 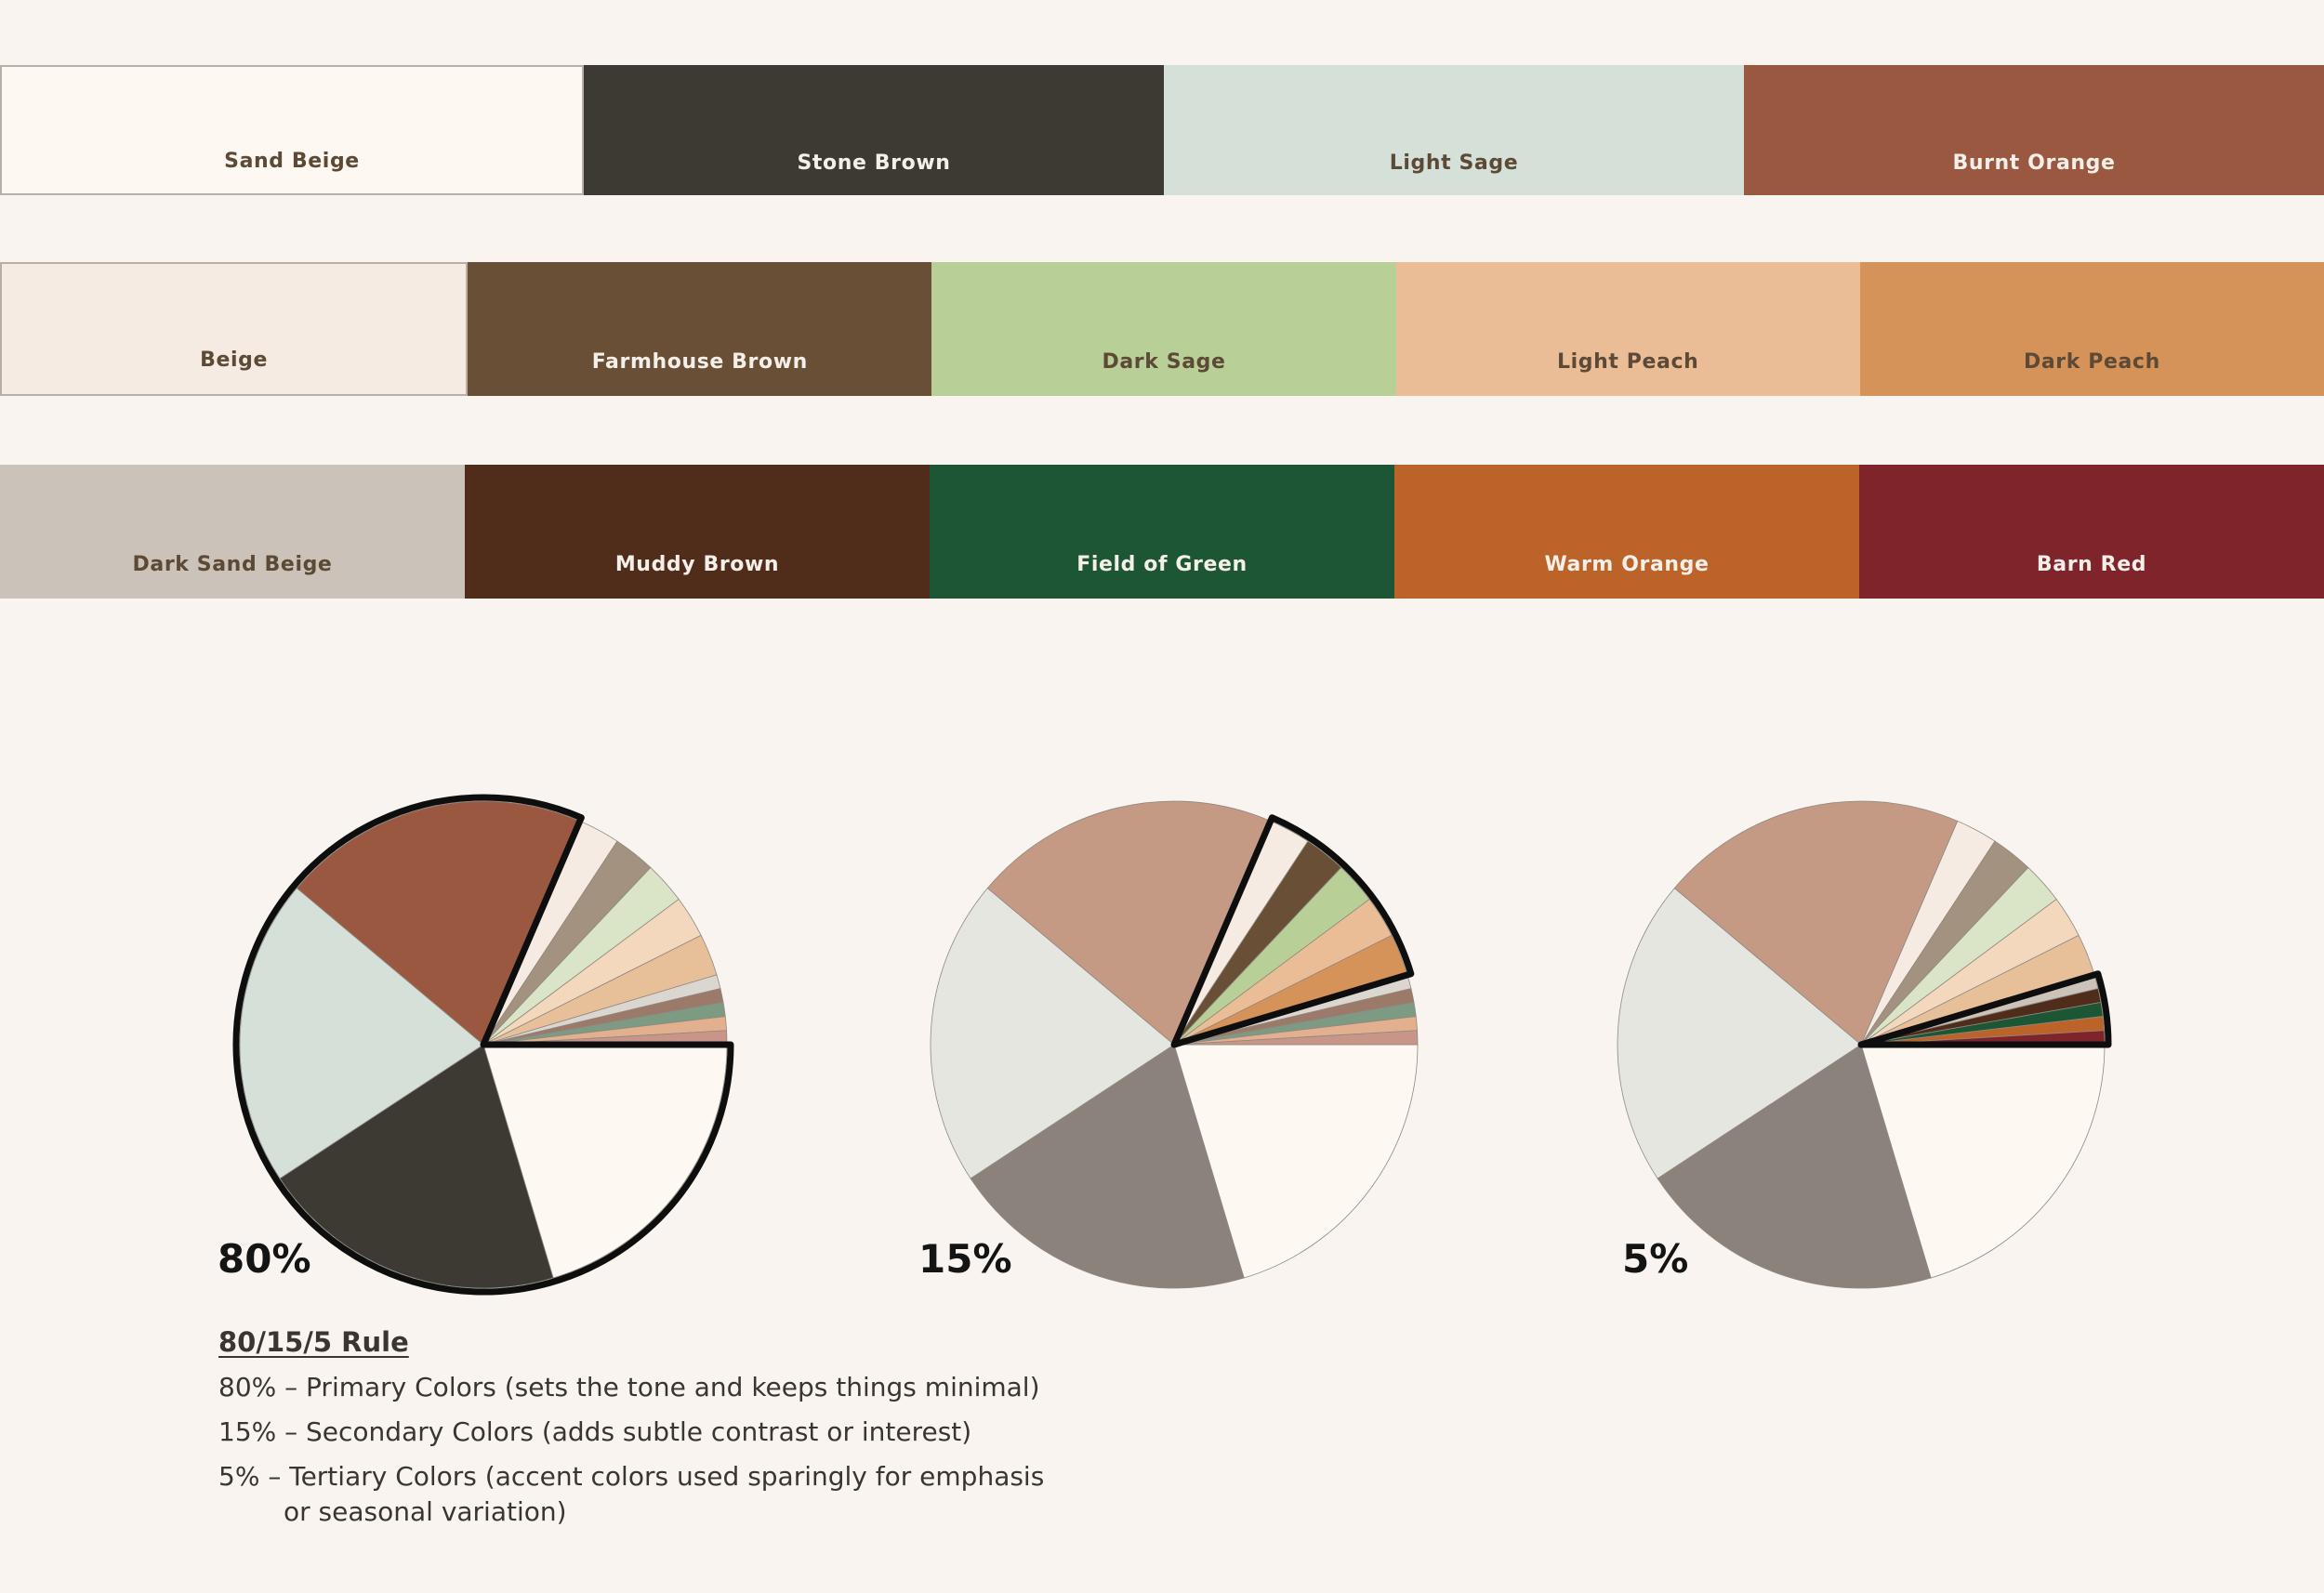 What do you see at coordinates (1454, 163) in the screenshot?
I see `swatch-label: Light Sage` at bounding box center [1454, 163].